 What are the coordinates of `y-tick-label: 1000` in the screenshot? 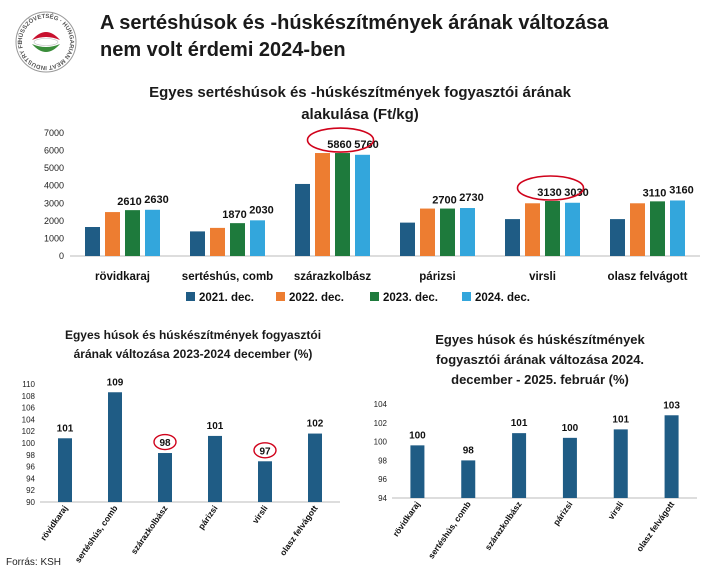 It's located at (54, 238).